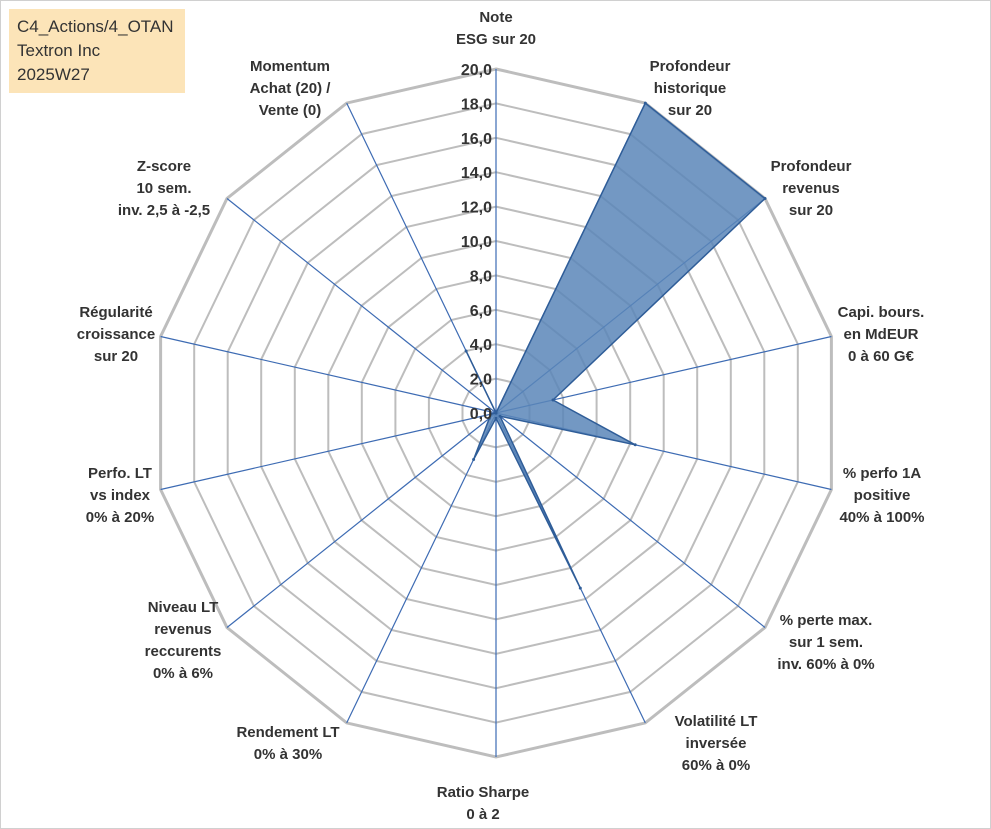 This screenshot has height=829, width=991. I want to click on axis-label: croissance, so click(116, 334).